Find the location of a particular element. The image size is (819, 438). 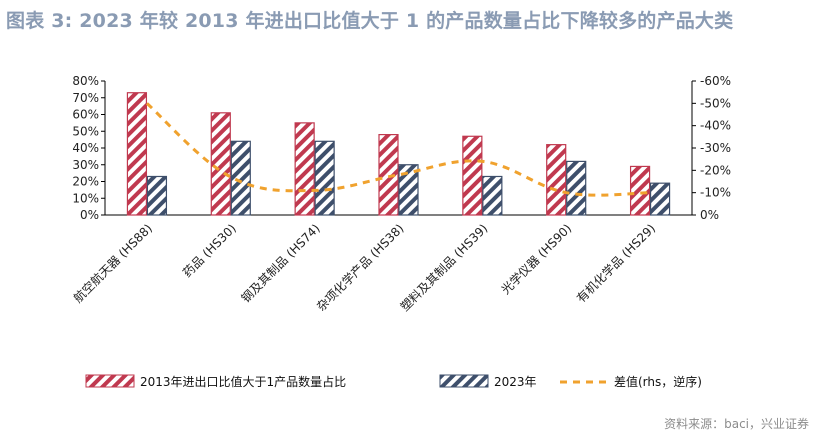

diff-line-group is located at coordinates (398, 149).